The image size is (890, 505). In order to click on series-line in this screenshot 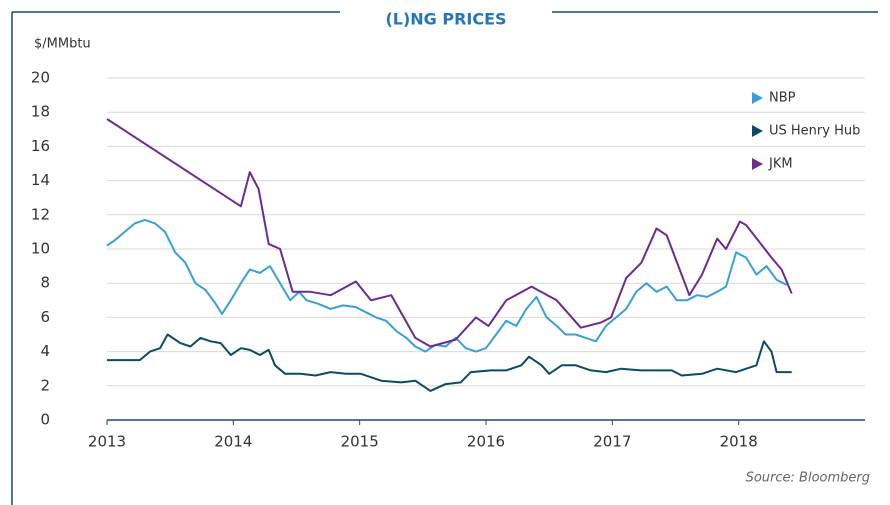, I will do `click(449, 362)`.